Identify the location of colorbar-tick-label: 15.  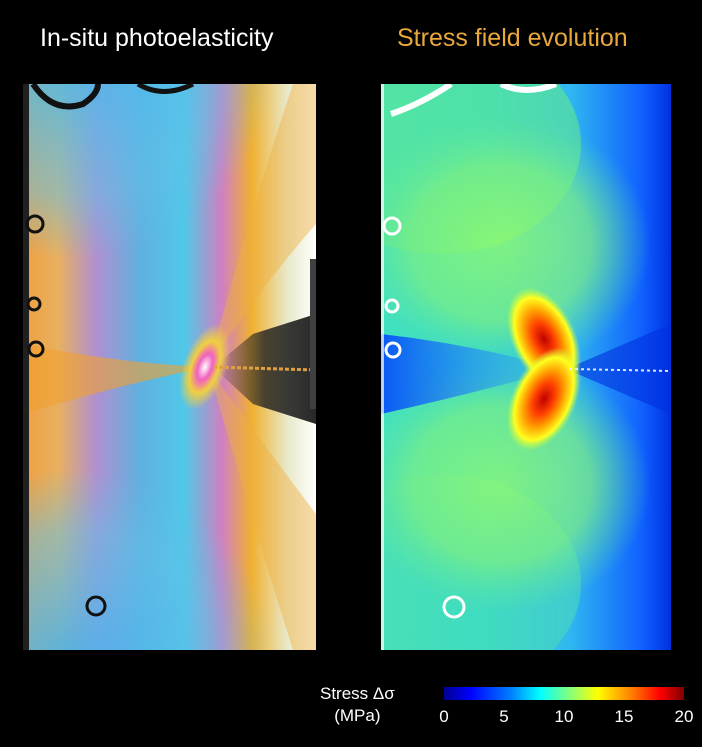
(624, 716).